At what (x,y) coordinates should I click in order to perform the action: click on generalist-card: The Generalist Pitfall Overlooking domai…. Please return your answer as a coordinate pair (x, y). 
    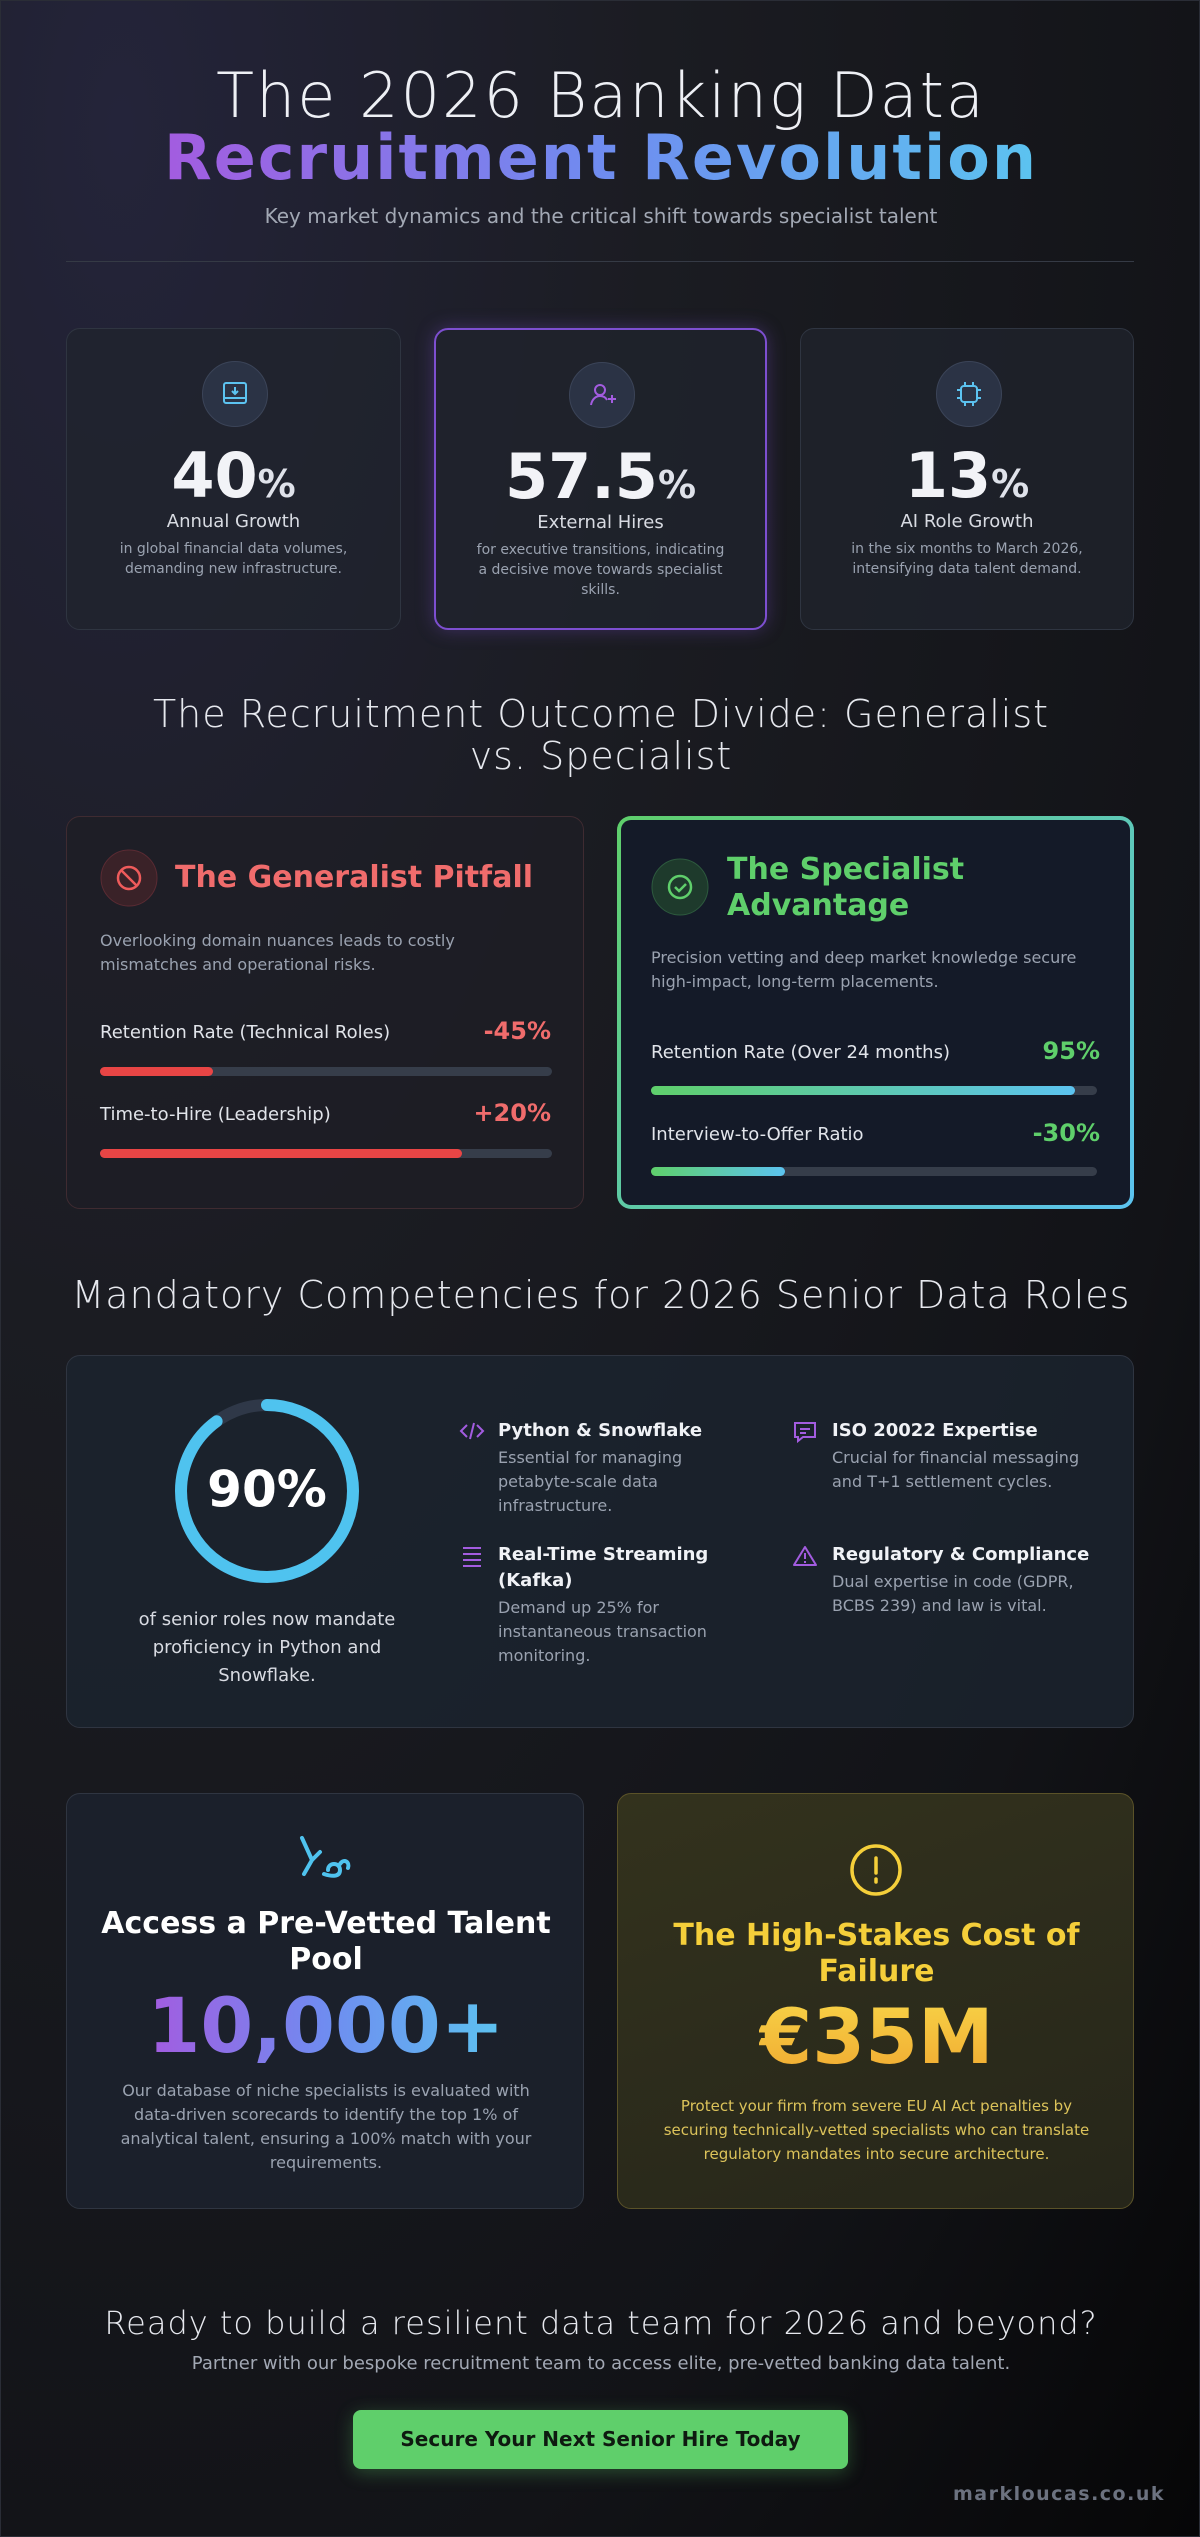
    Looking at the image, I should click on (325, 1012).